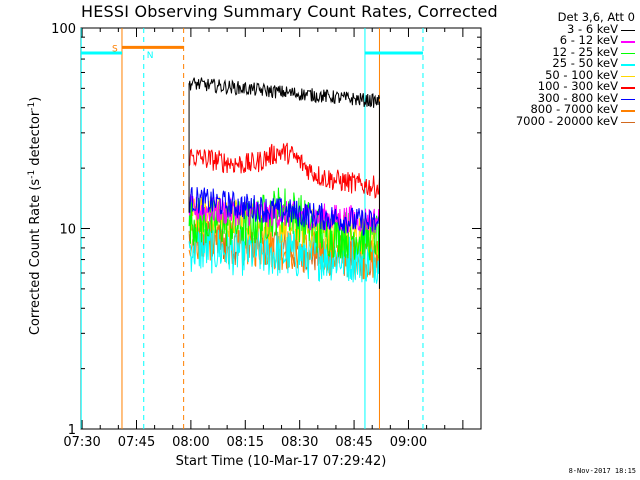 The height and width of the screenshot is (480, 640). I want to click on legend-item: 50 - 100 keV, so click(562, 74).